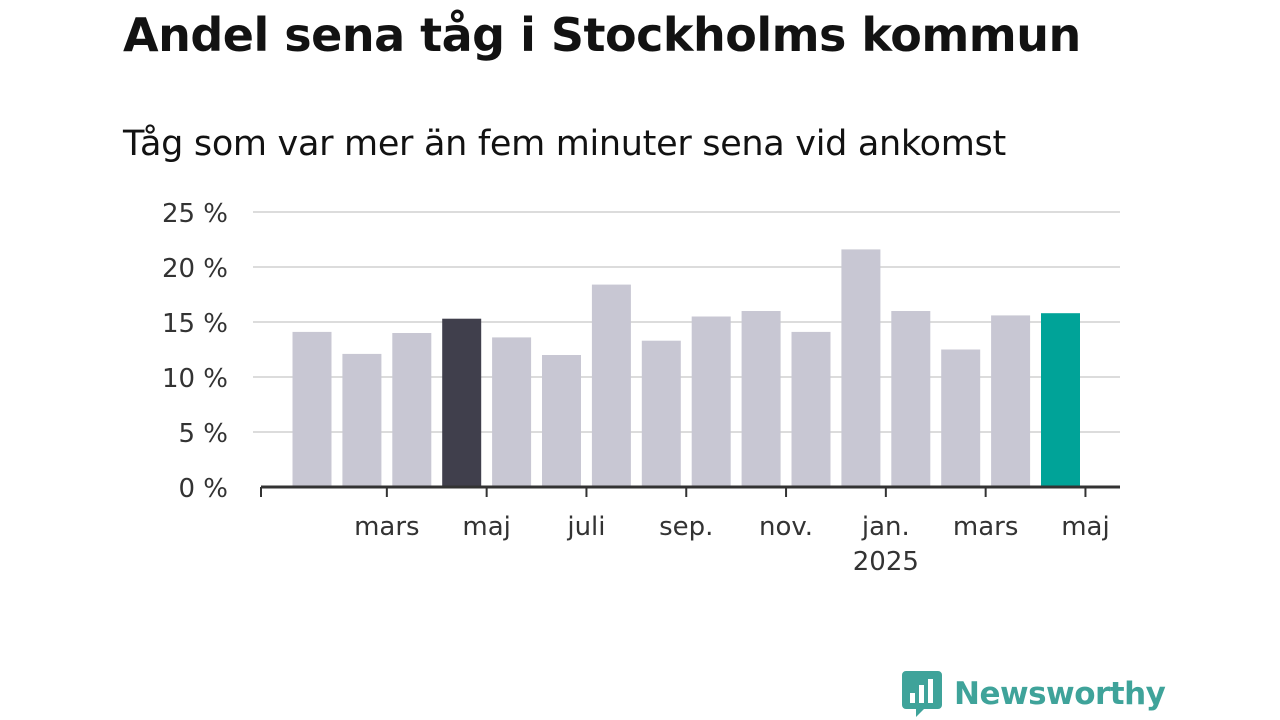  I want to click on x-tick-label: juli, so click(585, 527).